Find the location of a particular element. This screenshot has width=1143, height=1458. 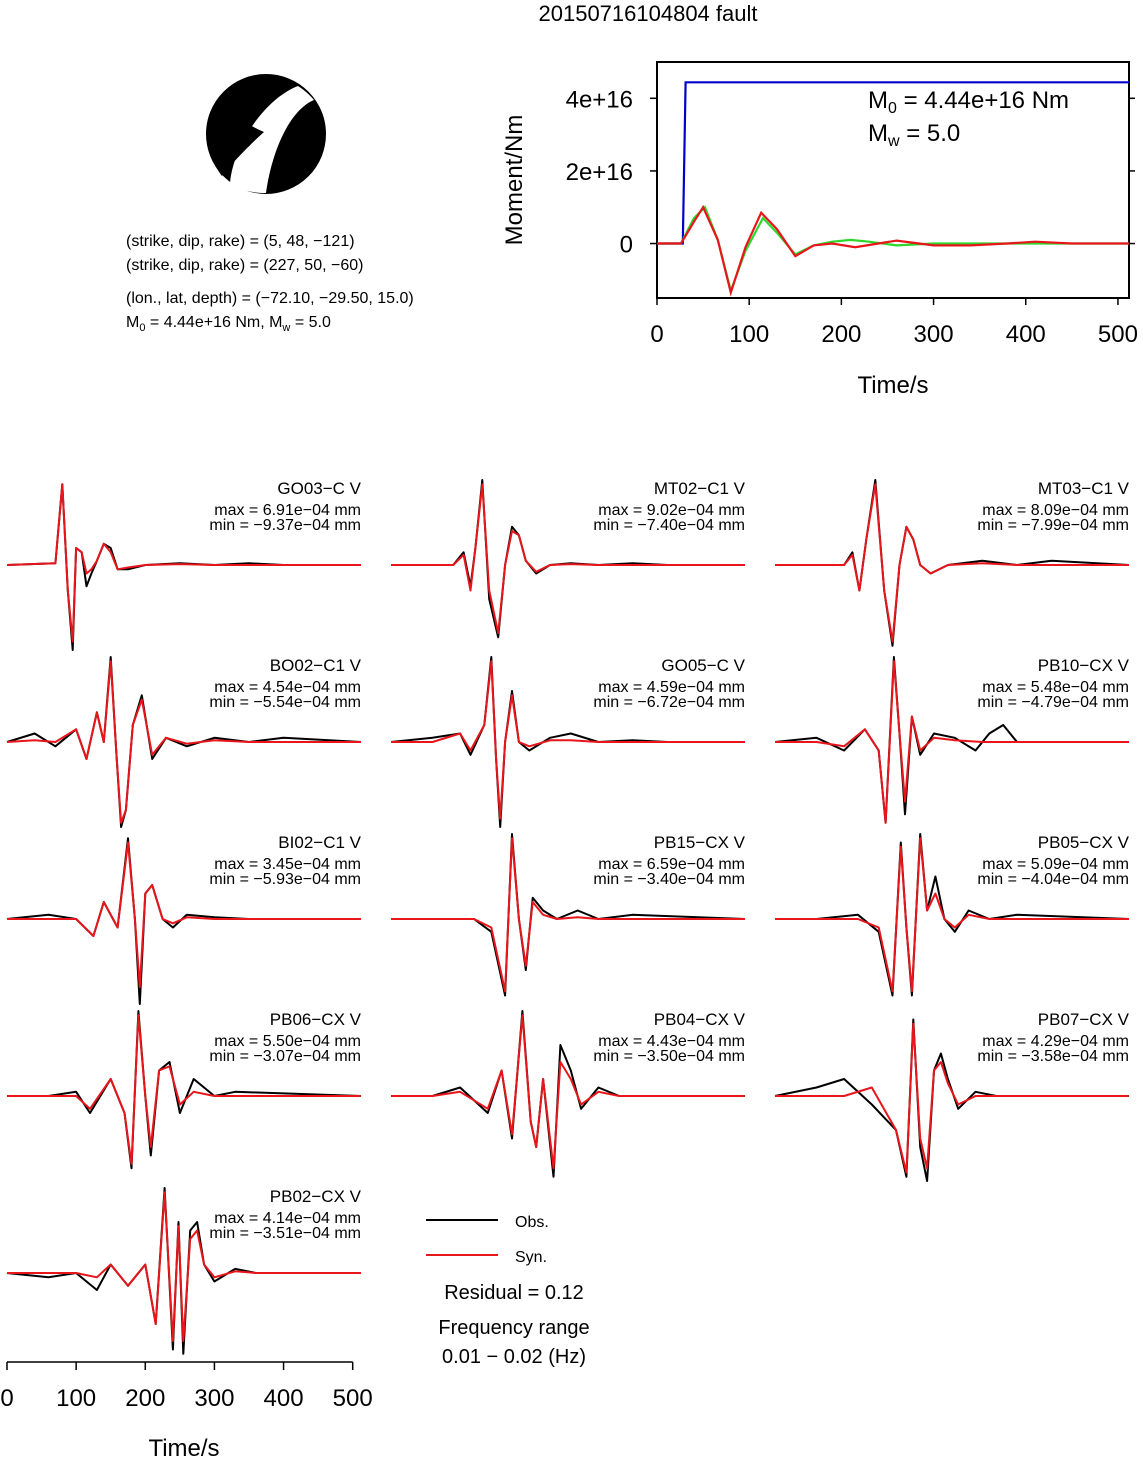

station-name: PB10−CX V is located at coordinates (1084, 665).